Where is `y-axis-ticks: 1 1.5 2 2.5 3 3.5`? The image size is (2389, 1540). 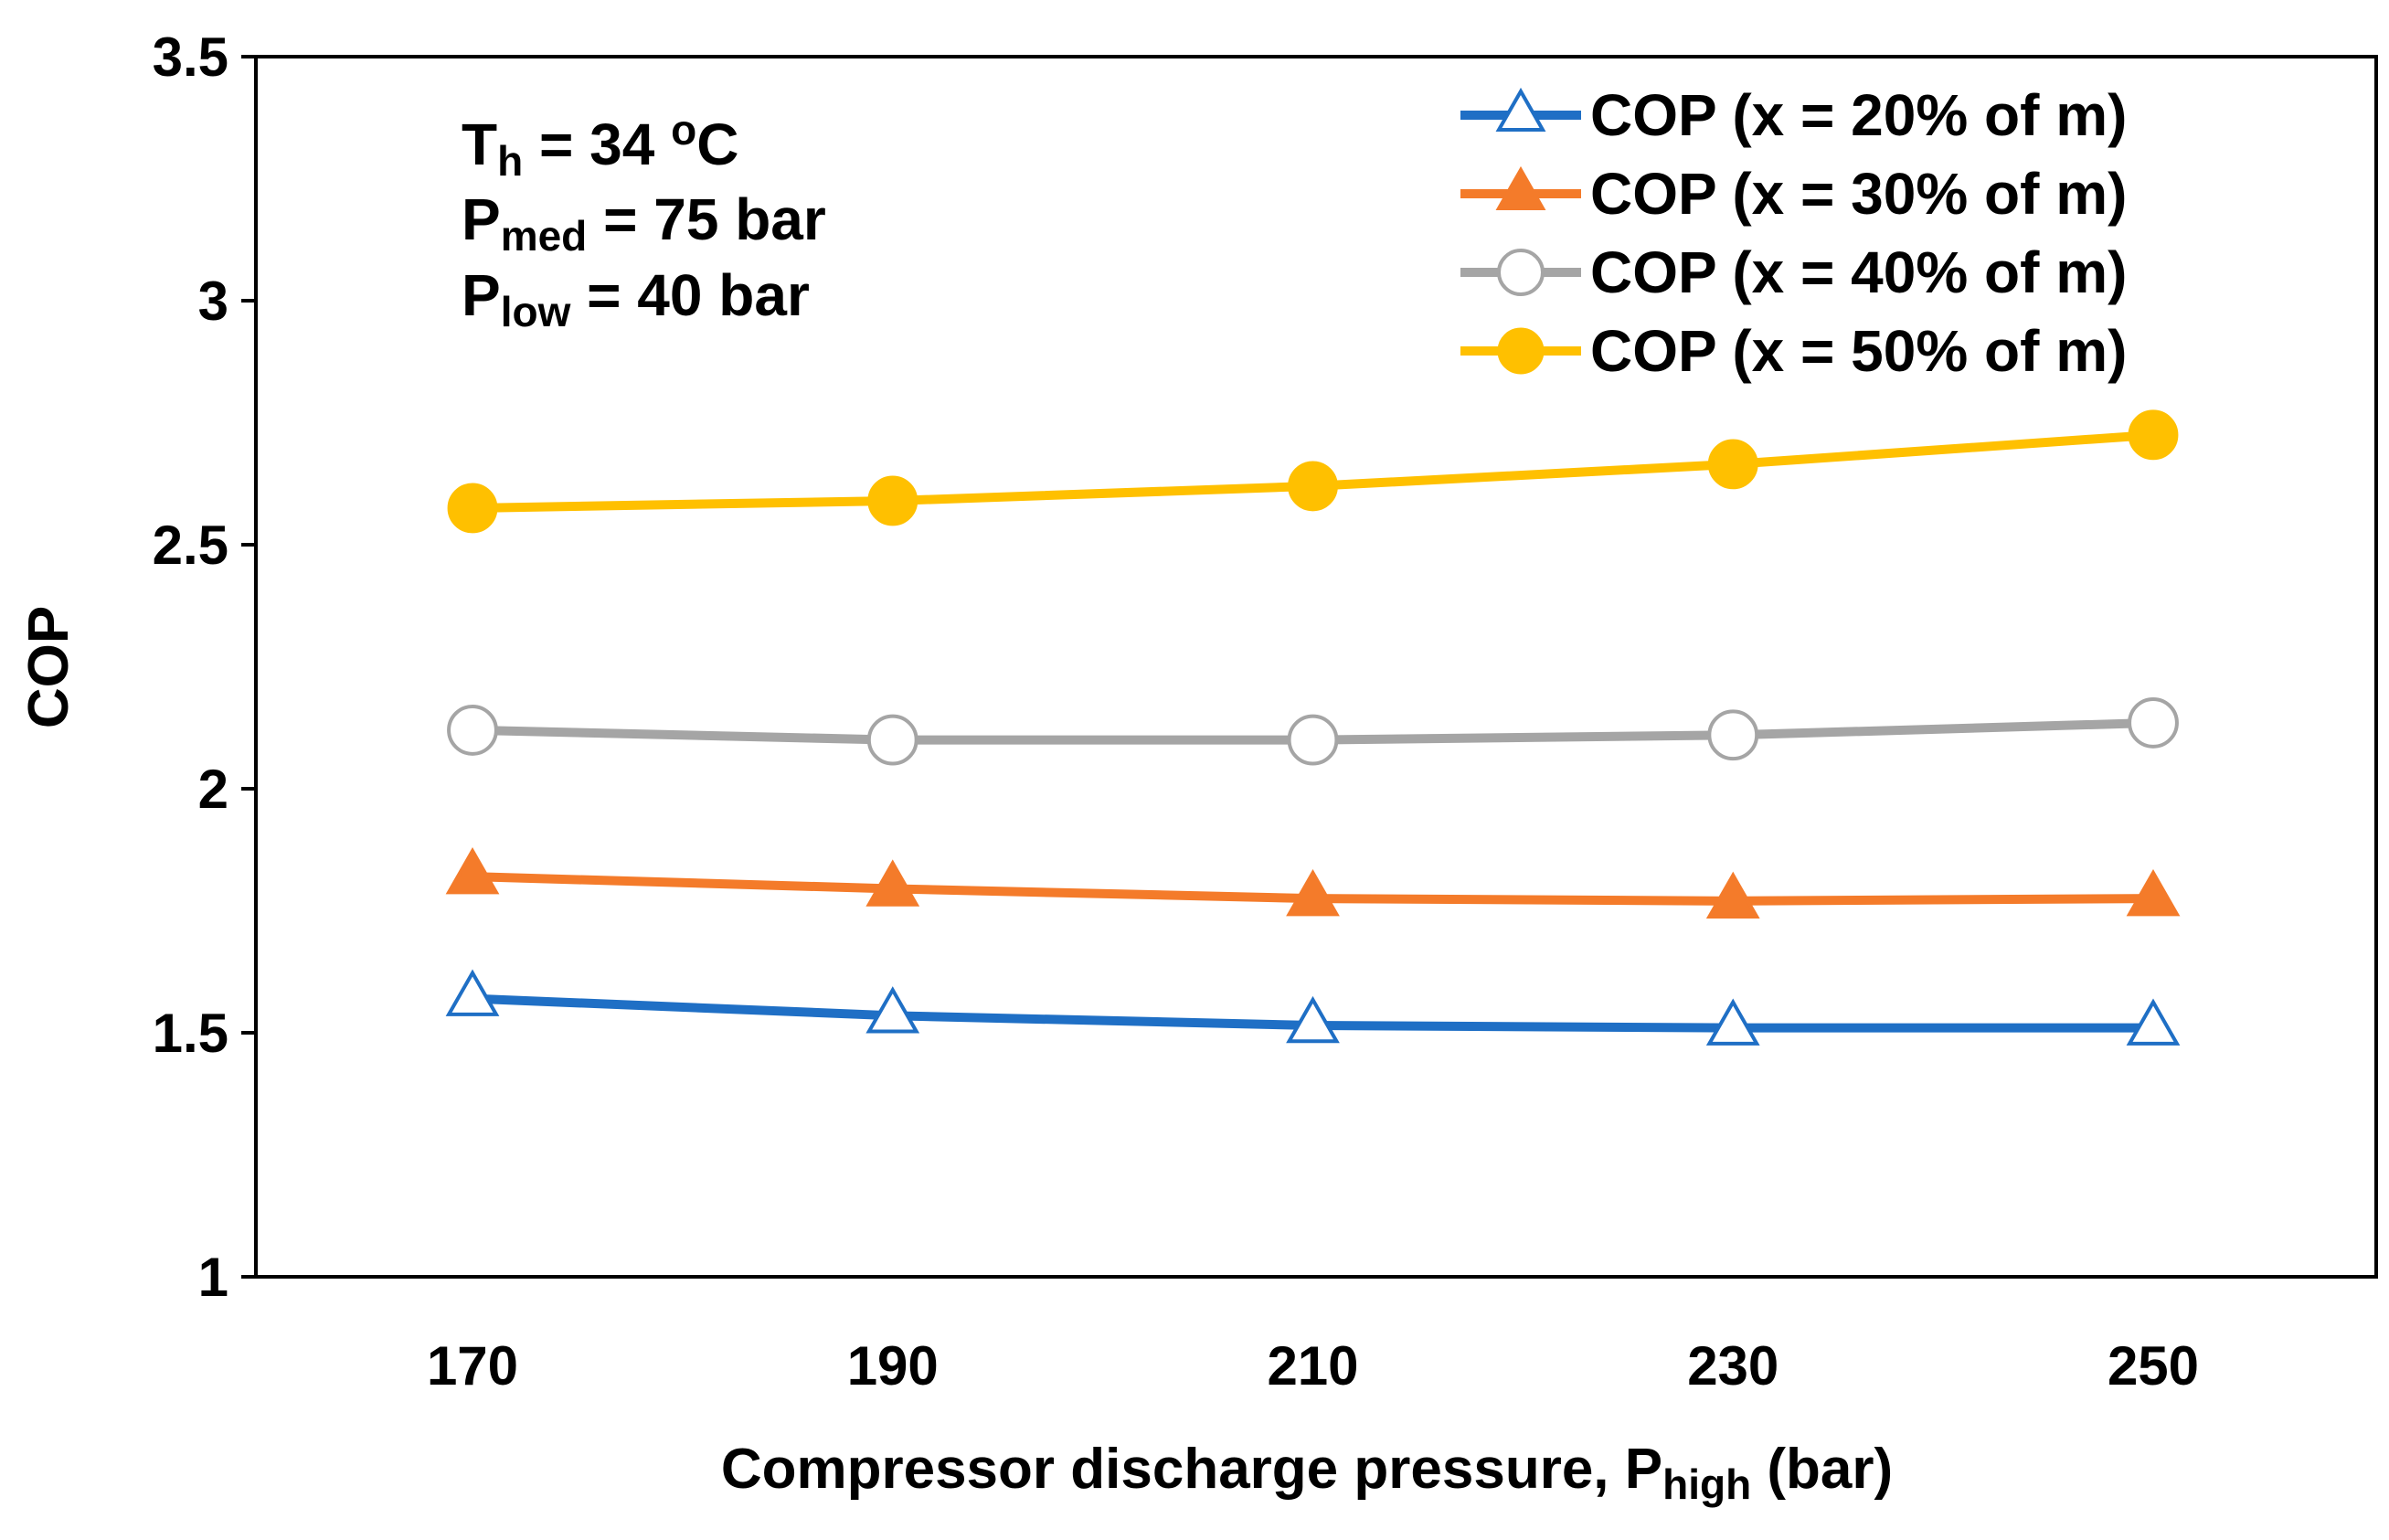 y-axis-ticks: 1 1.5 2 2.5 3 3.5 is located at coordinates (204, 667).